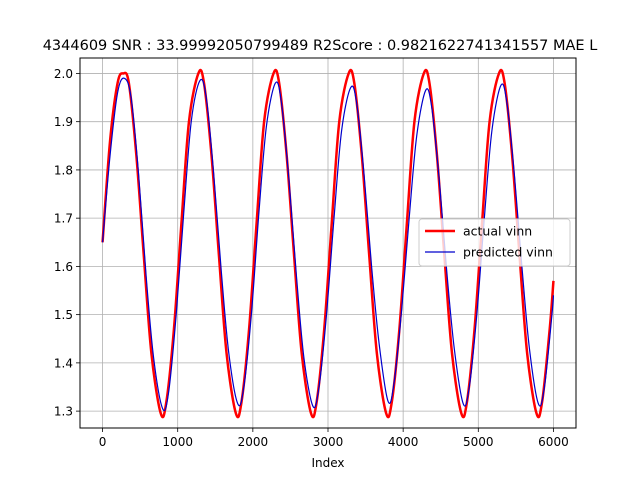 The width and height of the screenshot is (640, 480). What do you see at coordinates (103, 442) in the screenshot?
I see `x-tick-label: 0` at bounding box center [103, 442].